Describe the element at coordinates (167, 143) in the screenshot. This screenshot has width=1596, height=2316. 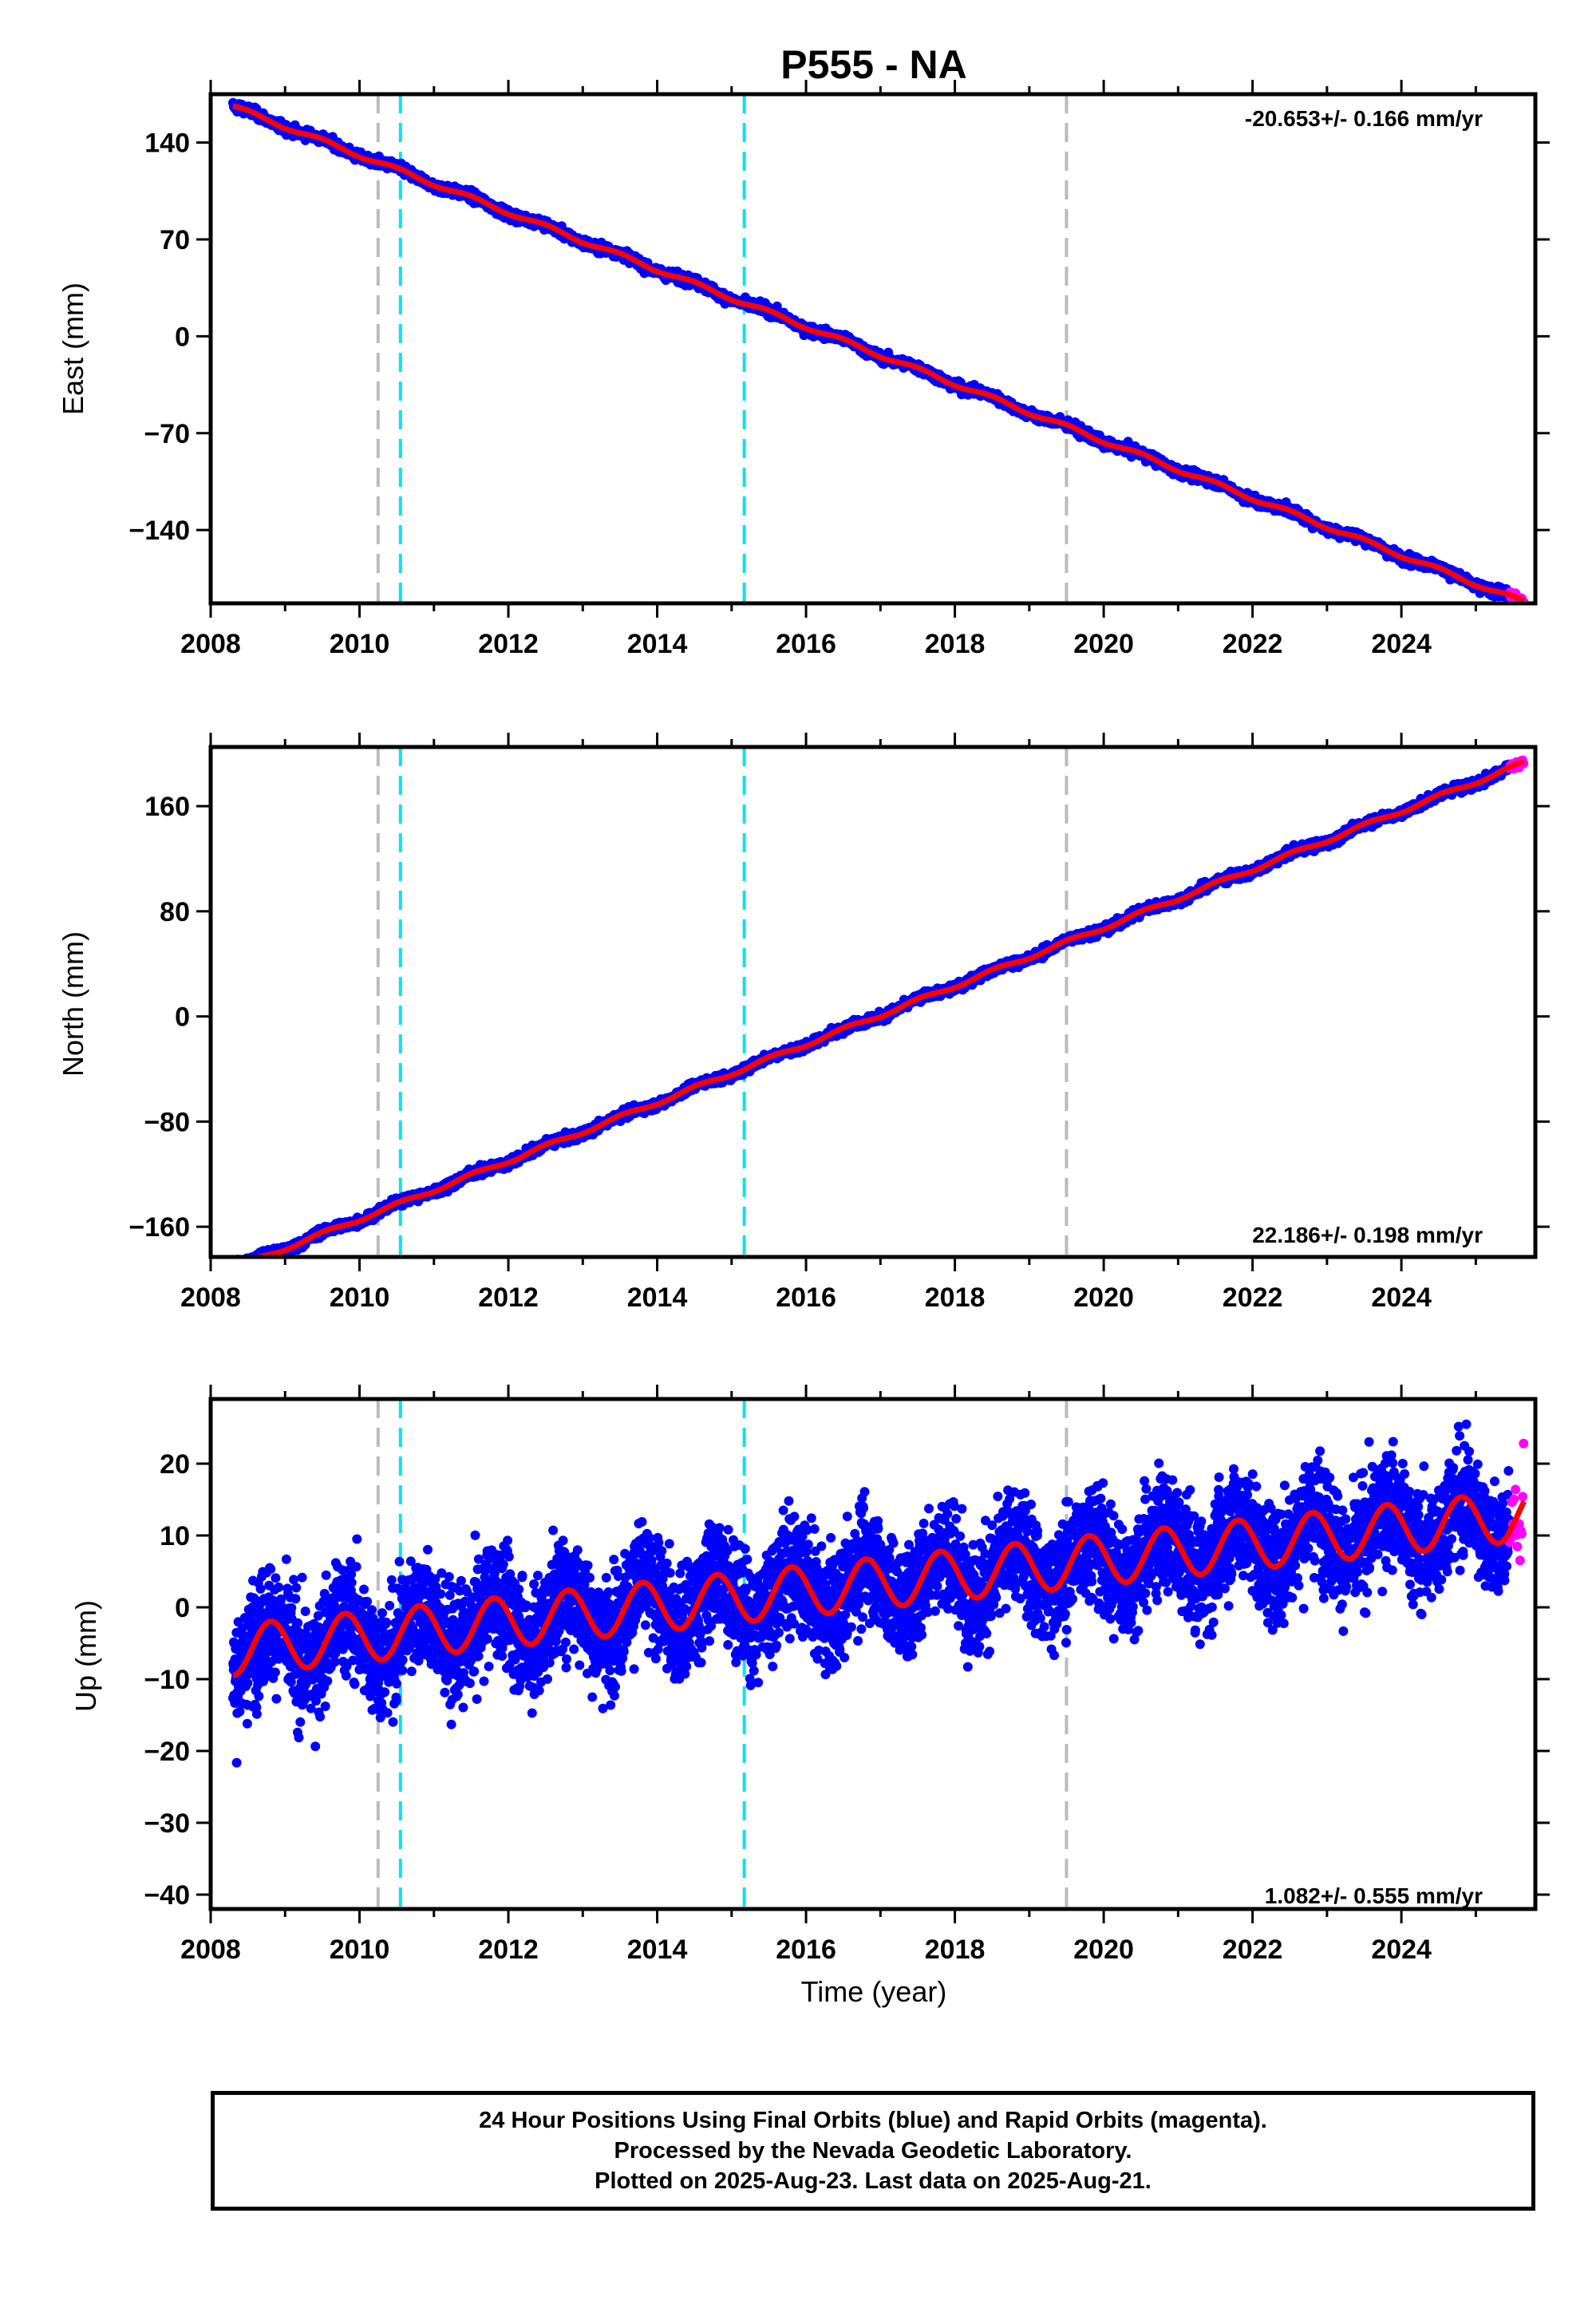
I see `ytick-label: 140` at that location.